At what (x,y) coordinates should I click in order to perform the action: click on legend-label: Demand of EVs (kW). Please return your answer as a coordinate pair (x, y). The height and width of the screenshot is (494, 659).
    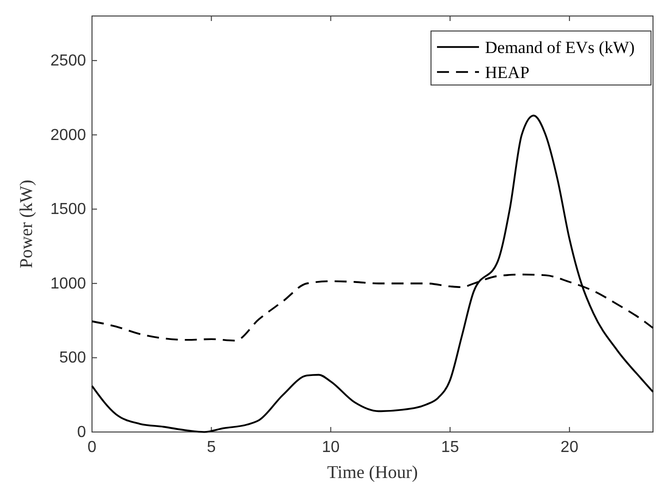
    Looking at the image, I should click on (560, 47).